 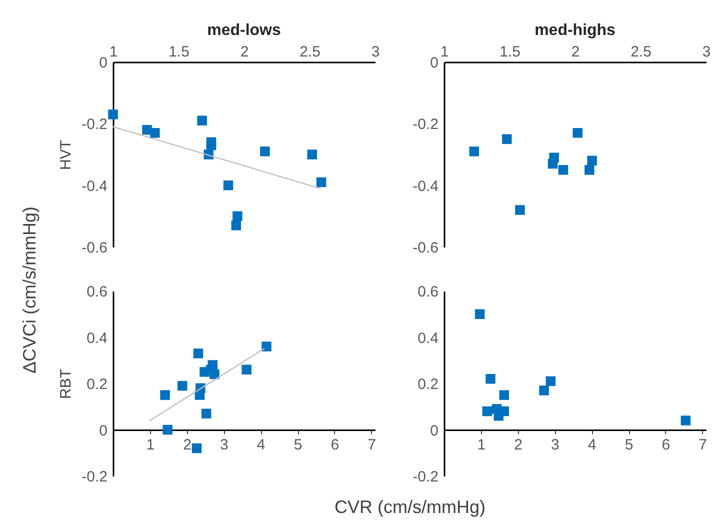 I want to click on x-axis-title: CVR (cm/s/mmHg), so click(x=410, y=507).